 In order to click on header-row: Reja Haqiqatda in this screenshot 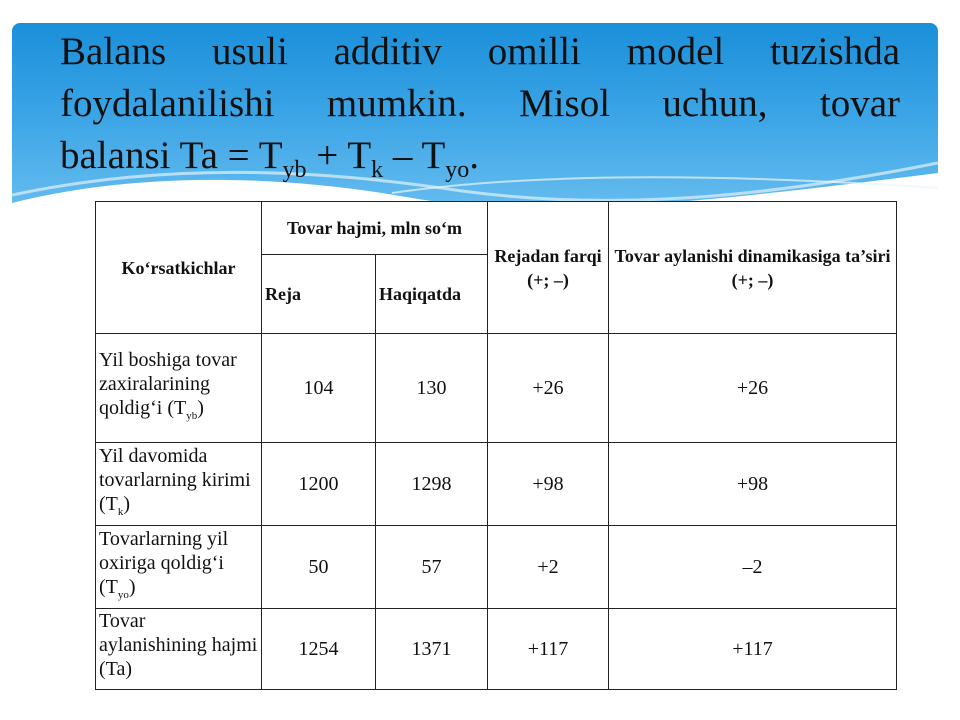, I will do `click(496, 294)`.